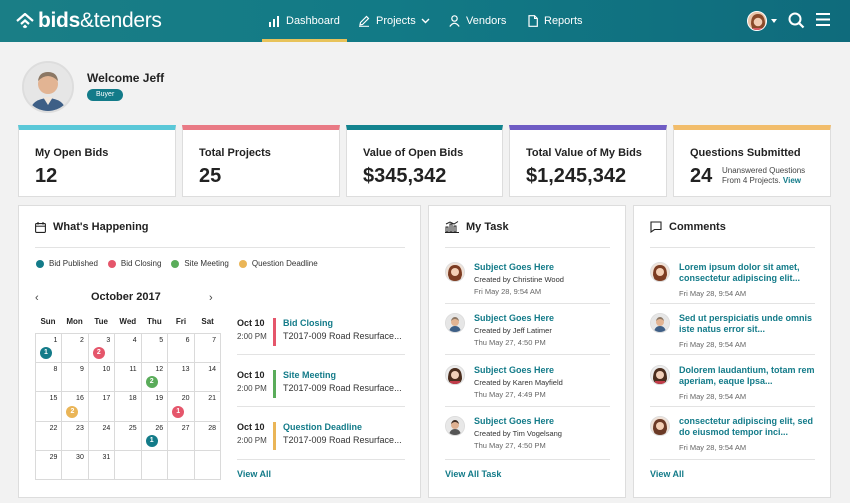 The width and height of the screenshot is (850, 503). I want to click on view-all-events-link: View All, so click(254, 474).